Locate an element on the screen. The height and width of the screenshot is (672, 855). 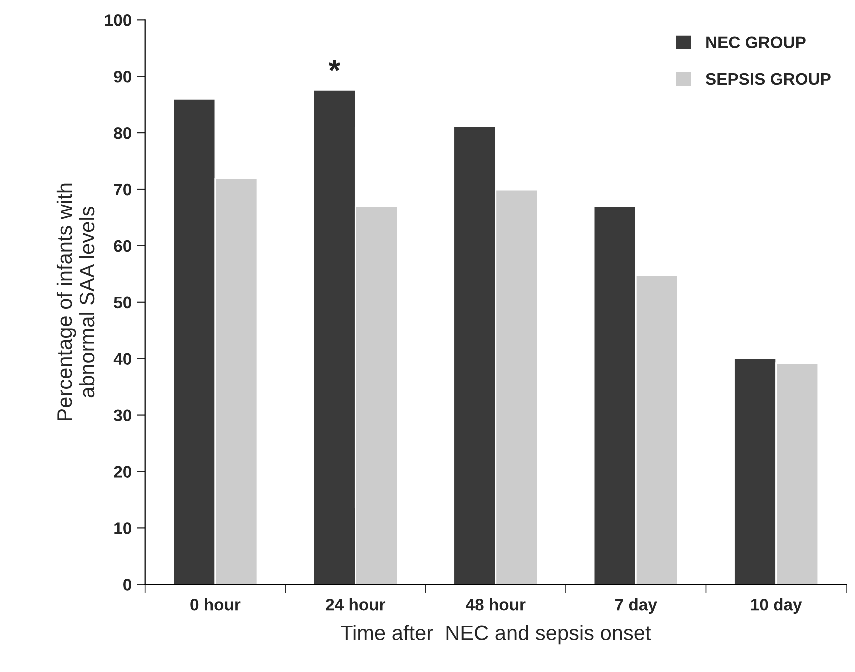
x-tick-label: 10 day is located at coordinates (776, 606).